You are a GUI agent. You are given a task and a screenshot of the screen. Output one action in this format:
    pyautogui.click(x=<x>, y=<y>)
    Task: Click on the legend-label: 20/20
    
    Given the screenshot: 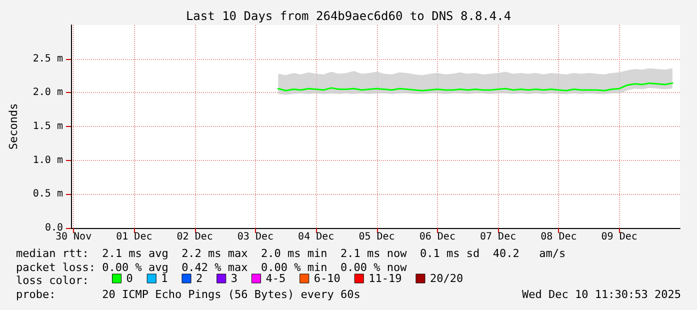 What is the action you would take?
    pyautogui.click(x=447, y=278)
    